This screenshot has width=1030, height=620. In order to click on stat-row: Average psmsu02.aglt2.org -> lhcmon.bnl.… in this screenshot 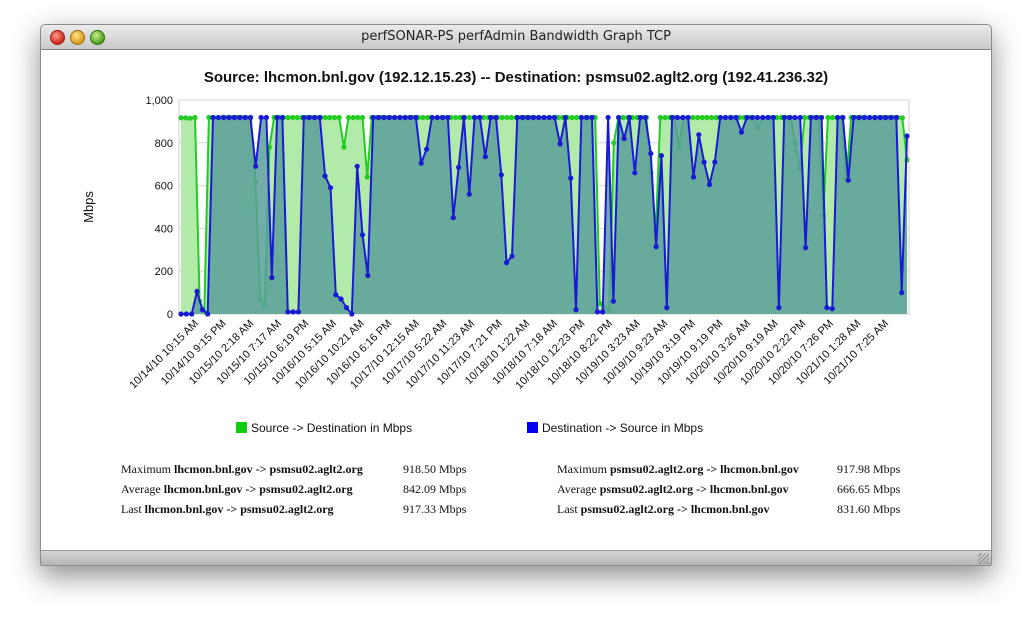, I will do `click(747, 489)`.